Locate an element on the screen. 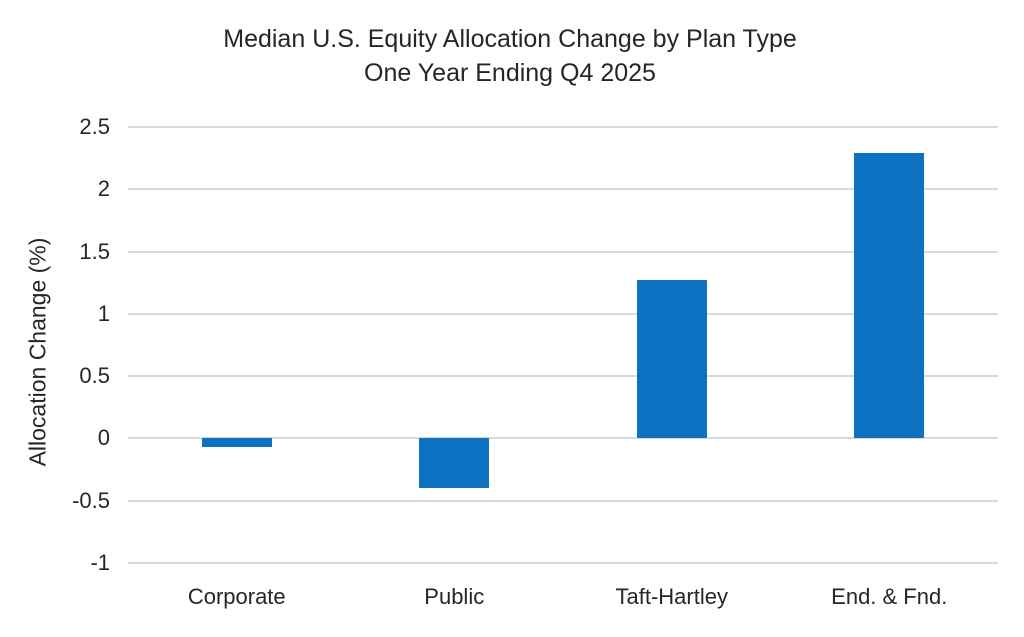 This screenshot has height=637, width=1024. gridline-1.5 is located at coordinates (563, 251).